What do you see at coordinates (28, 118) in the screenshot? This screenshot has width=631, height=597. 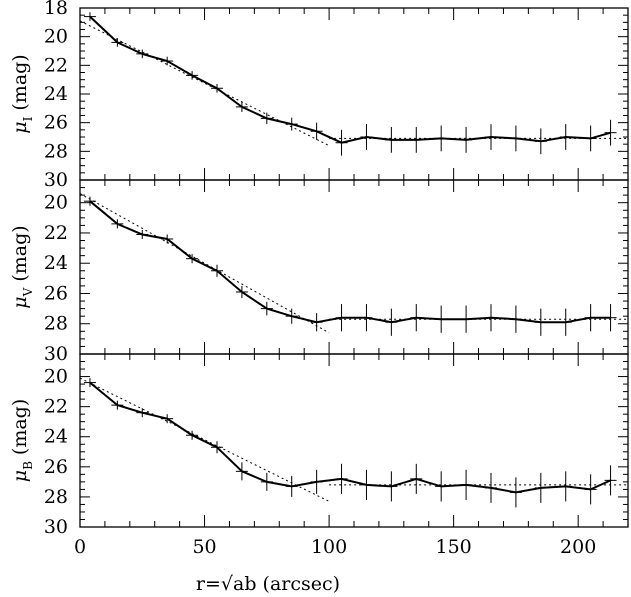 I see `y-axis-subscript: I` at bounding box center [28, 118].